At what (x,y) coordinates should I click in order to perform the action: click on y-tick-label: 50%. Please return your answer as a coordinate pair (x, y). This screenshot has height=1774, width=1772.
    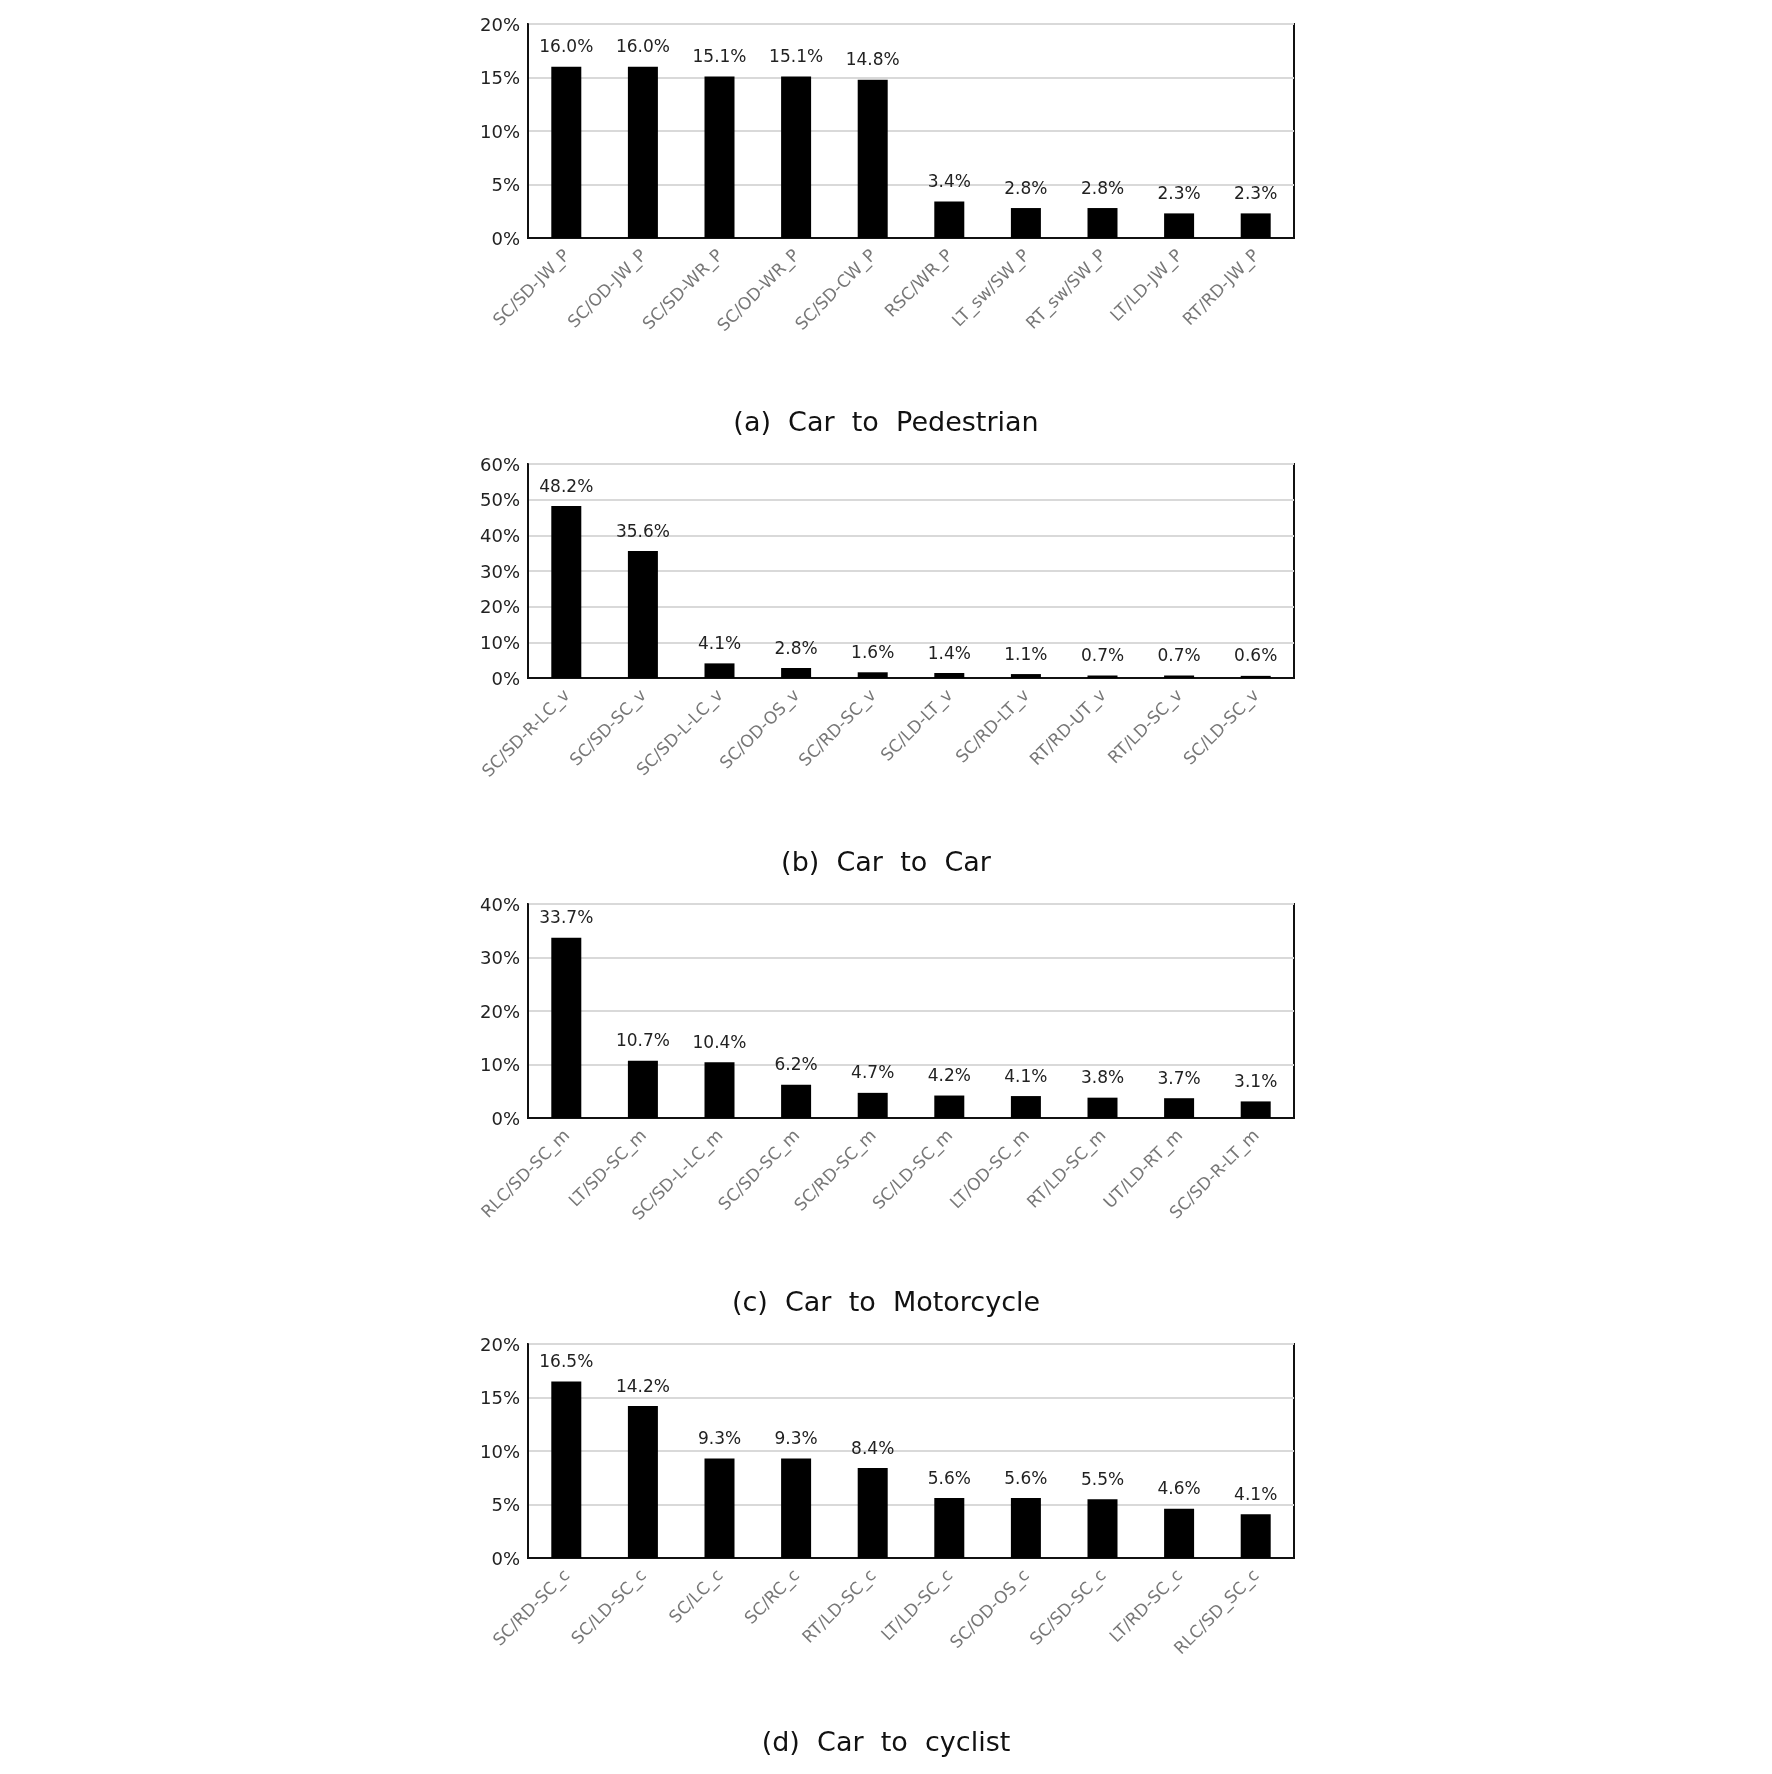
    Looking at the image, I should click on (499, 500).